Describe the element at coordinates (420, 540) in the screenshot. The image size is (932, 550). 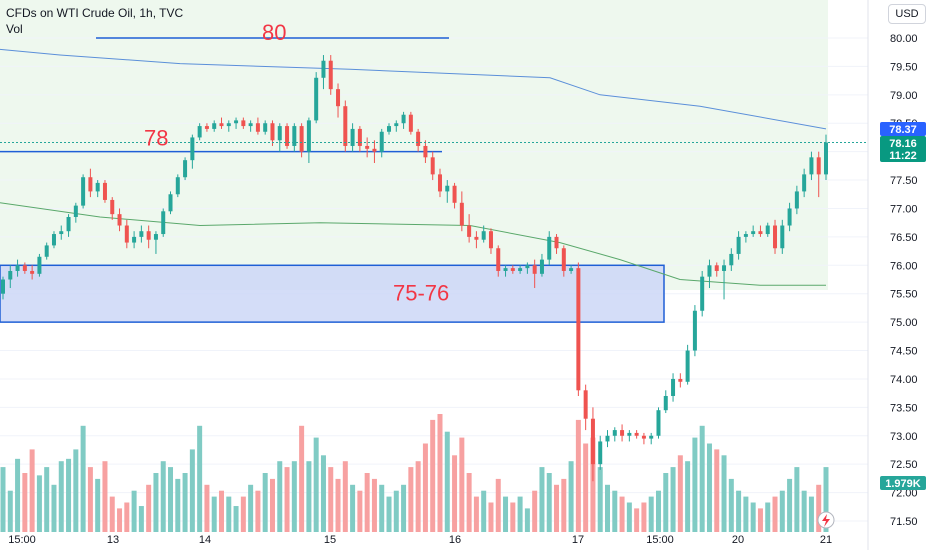
I see `time-axis: 15:00 13 14 15 16 17 15:00 20 21` at that location.